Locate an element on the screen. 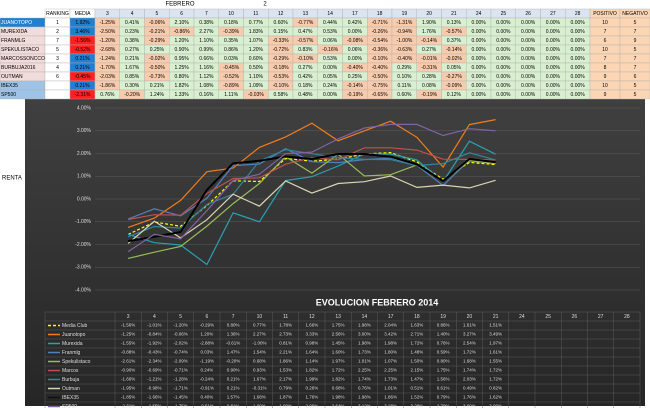 The width and height of the screenshot is (650, 408). x-tick-label: 27 is located at coordinates (601, 317).